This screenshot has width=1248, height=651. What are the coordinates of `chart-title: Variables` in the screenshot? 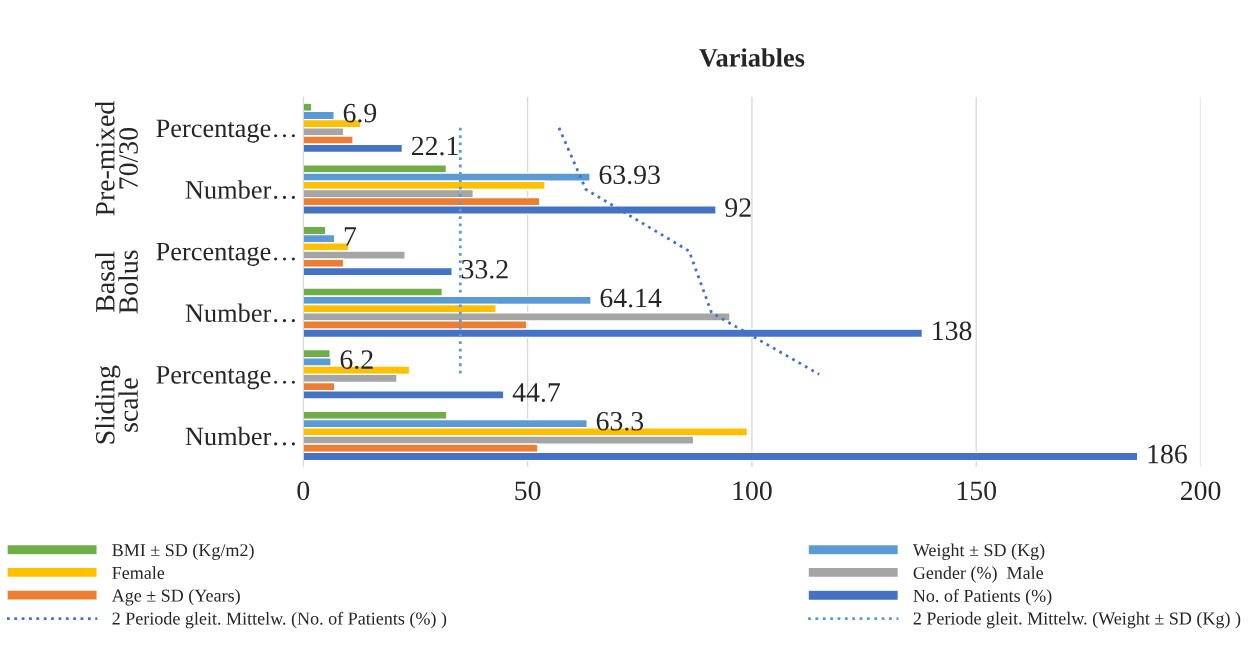 It's located at (752, 57).